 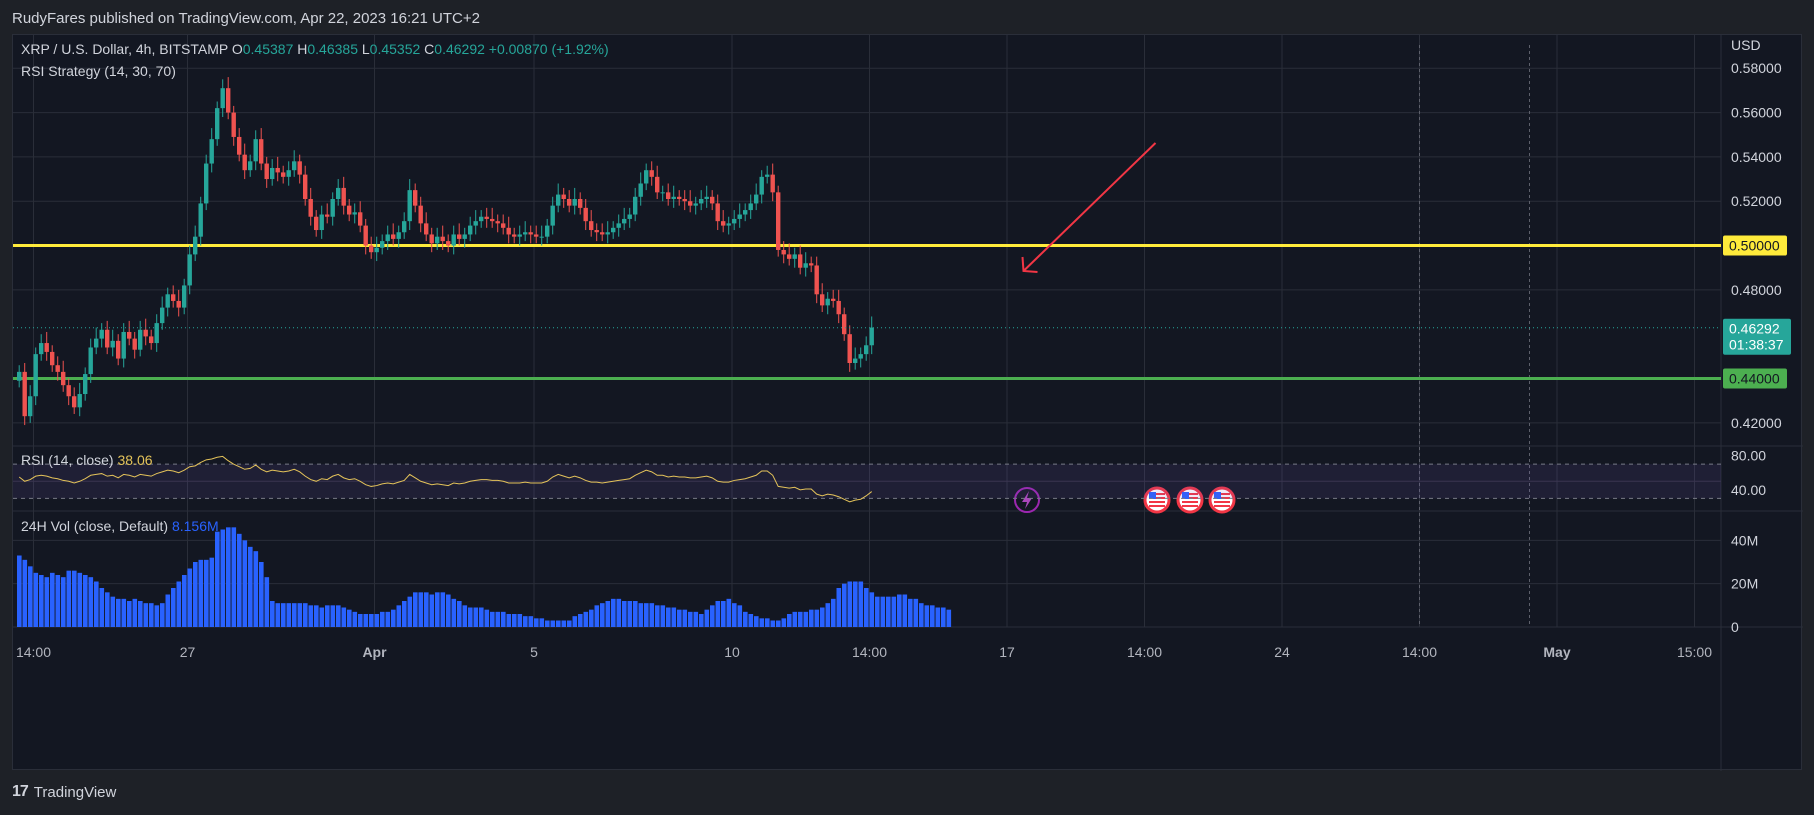 What do you see at coordinates (1756, 423) in the screenshot?
I see `y-tick-label: 0.42000` at bounding box center [1756, 423].